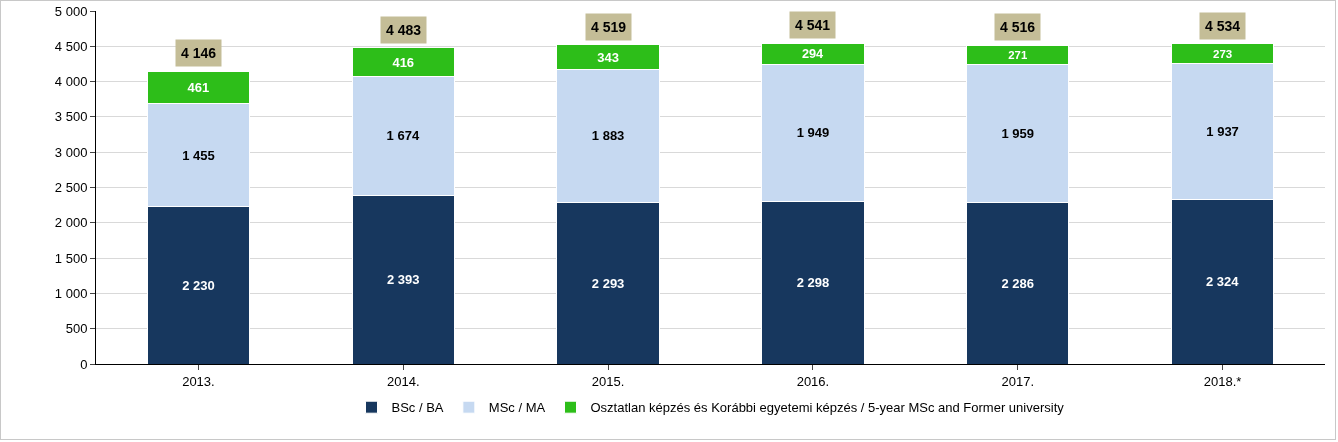 Image resolution: width=1338 pixels, height=442 pixels. What do you see at coordinates (608, 381) in the screenshot?
I see `x-tick-label: 2015.` at bounding box center [608, 381].